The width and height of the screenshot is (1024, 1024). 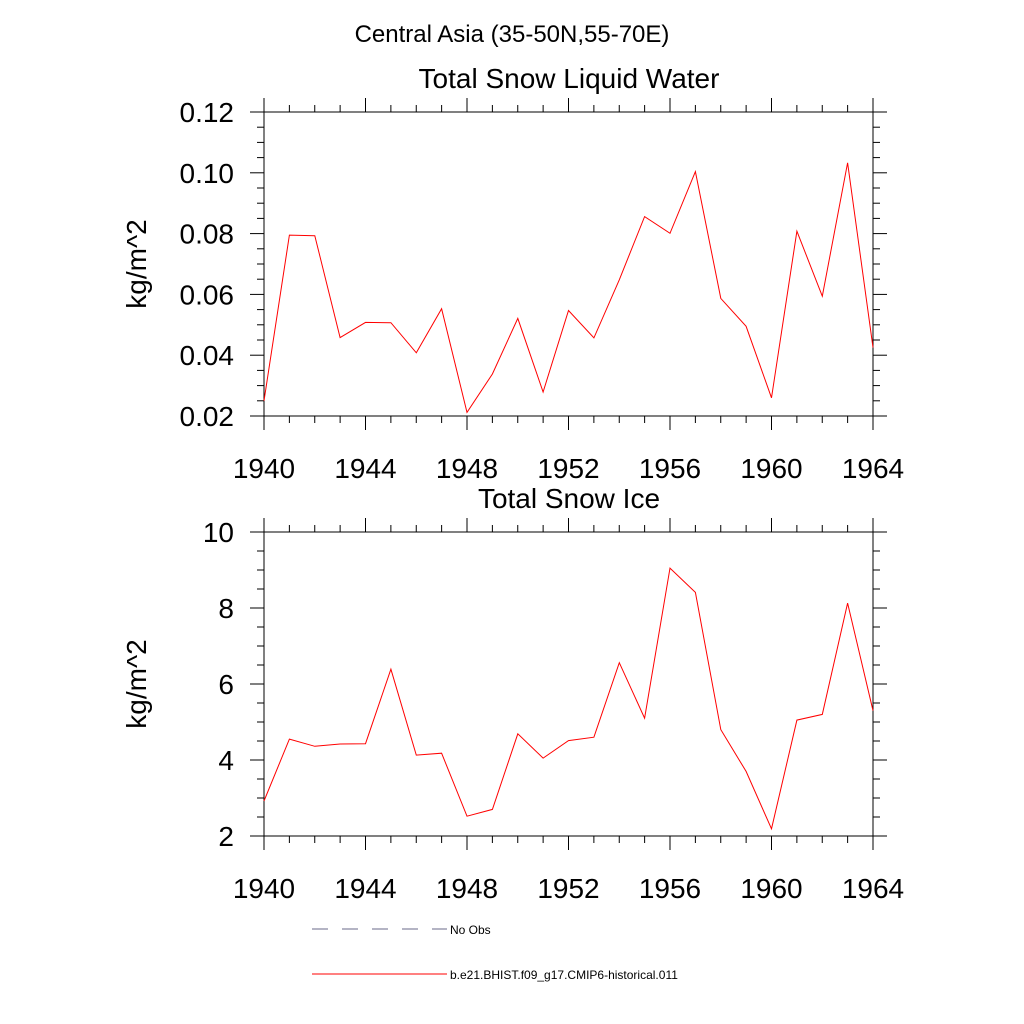 What do you see at coordinates (564, 975) in the screenshot?
I see `legend-label: b.e21.BHIST.f09_g17.CMIP6-historical.011` at bounding box center [564, 975].